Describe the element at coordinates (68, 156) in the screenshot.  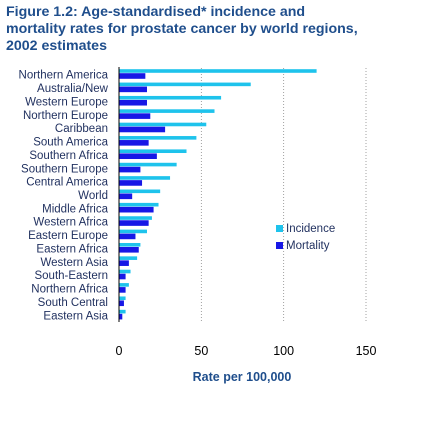
I see `category-label: Southern Africa` at that location.